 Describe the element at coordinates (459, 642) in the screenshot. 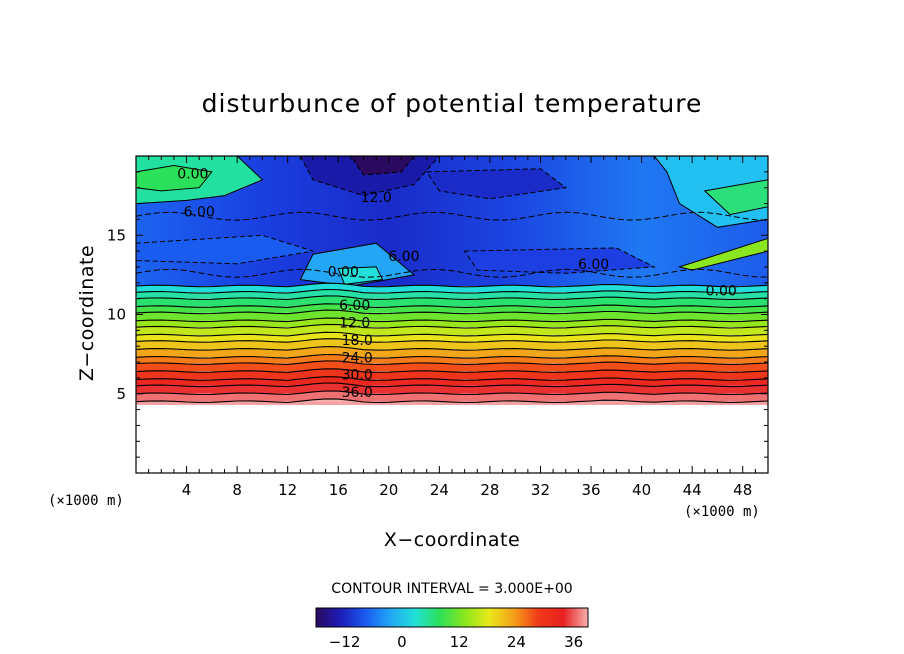

I see `colorbar-tick-label: 12` at that location.